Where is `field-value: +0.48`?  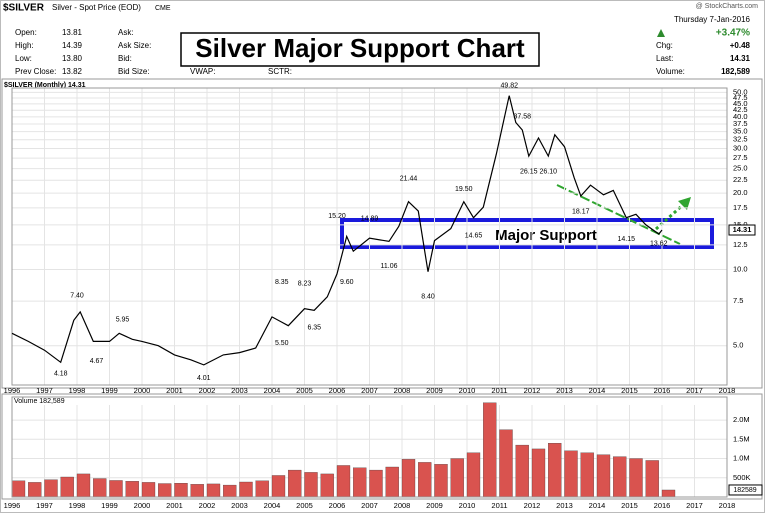
field-value: +0.48 is located at coordinates (740, 45).